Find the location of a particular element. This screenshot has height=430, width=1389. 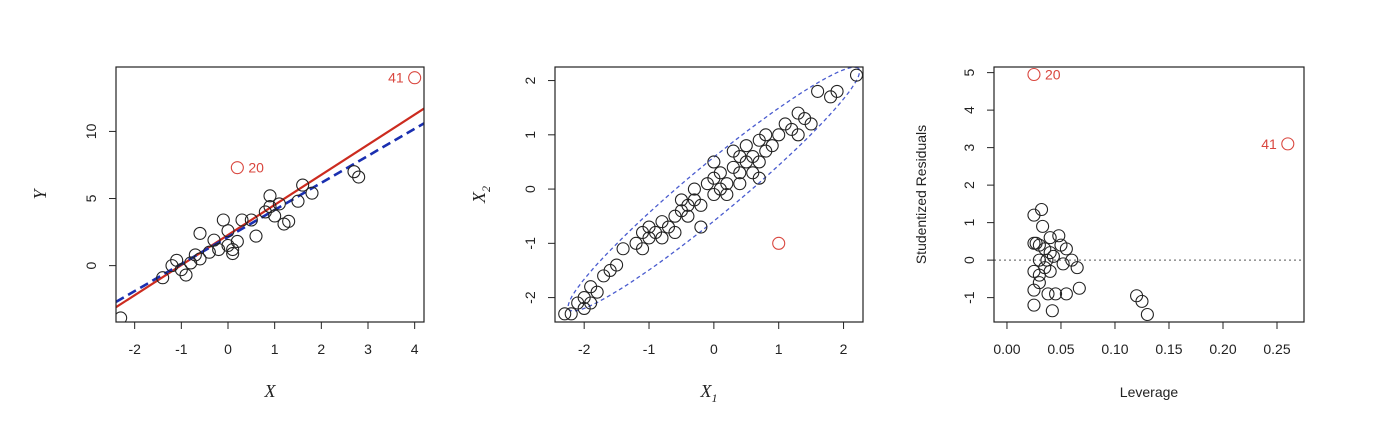

p2-outlier-point is located at coordinates (779, 243).